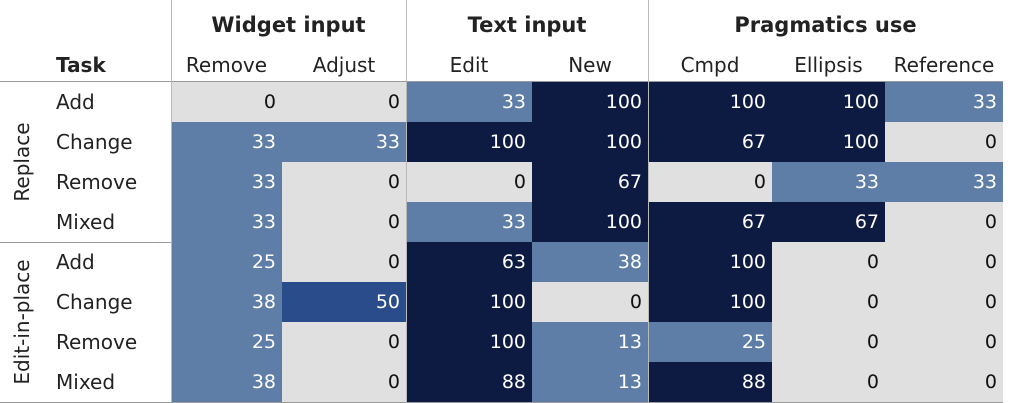 Image resolution: width=1016 pixels, height=403 pixels. Describe the element at coordinates (469, 65) in the screenshot. I see `column-header: Edit` at that location.